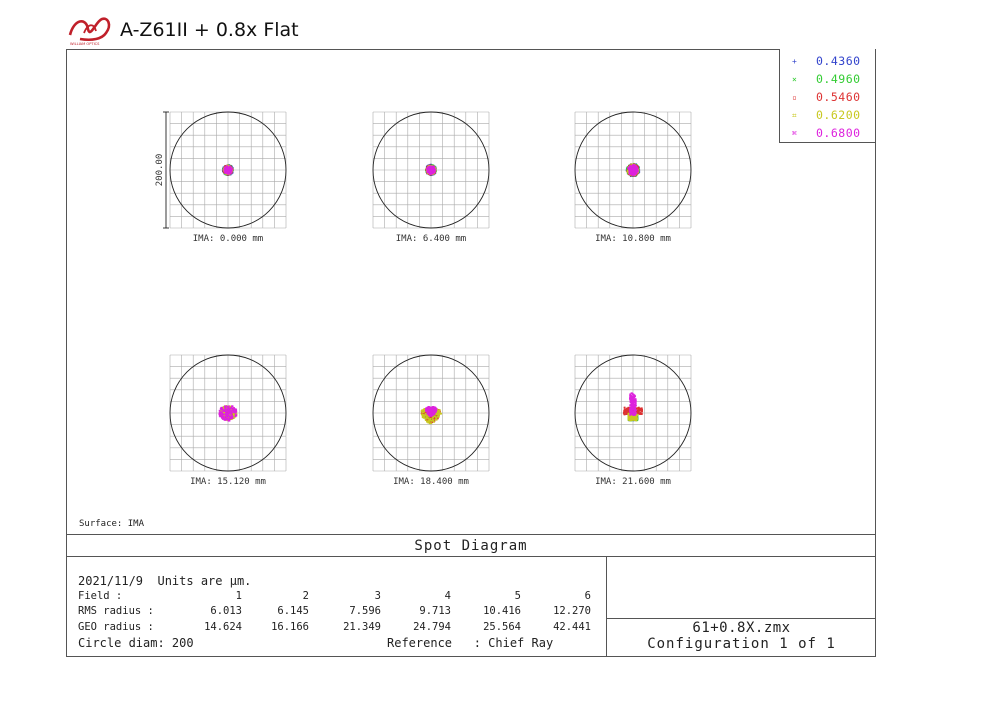 The image size is (1000, 707). What do you see at coordinates (633, 239) in the screenshot?
I see `field-label: IMA: 10.800 mm` at bounding box center [633, 239].